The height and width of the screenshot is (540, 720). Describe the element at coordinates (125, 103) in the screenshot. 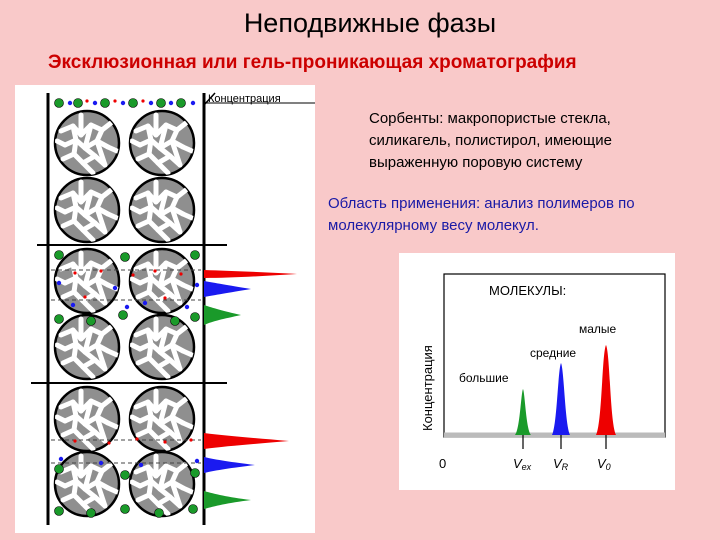

I see `molecule-band-top` at that location.